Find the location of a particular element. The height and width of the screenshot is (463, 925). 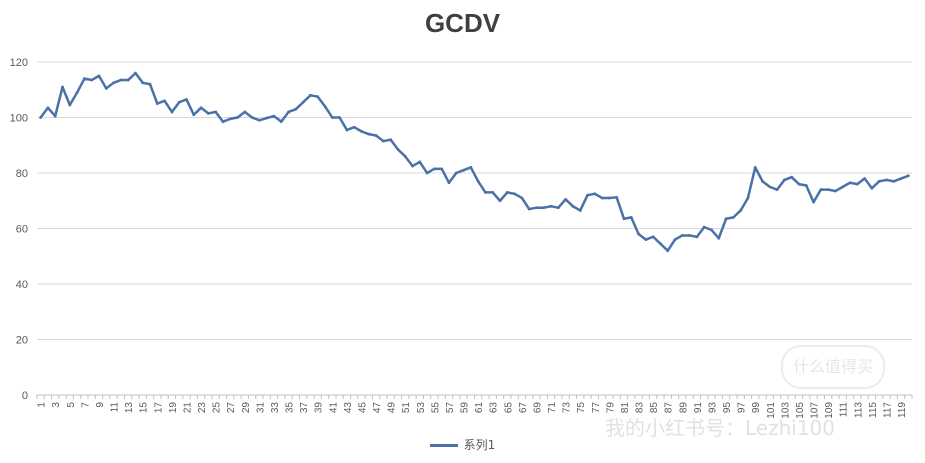

y-tick-label: 120 is located at coordinates (19, 63).